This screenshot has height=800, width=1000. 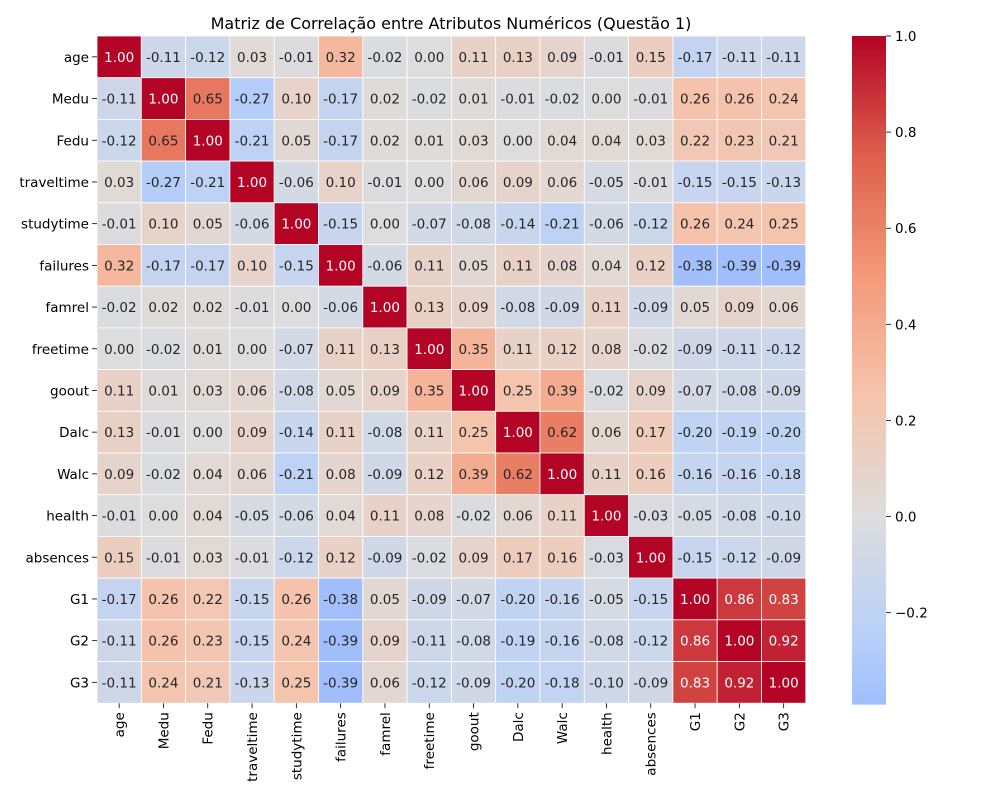 What do you see at coordinates (475, 731) in the screenshot?
I see `x-tick-label: goout` at bounding box center [475, 731].